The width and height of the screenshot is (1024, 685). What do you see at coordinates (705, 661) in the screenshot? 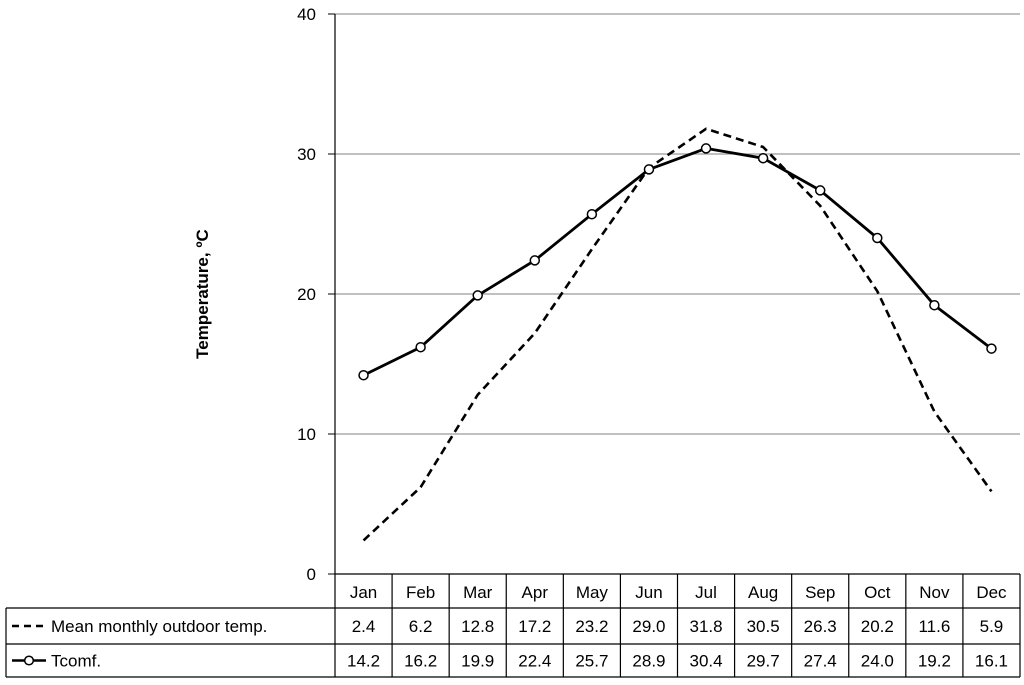
I see `data-table-value: 30.4` at bounding box center [705, 661].